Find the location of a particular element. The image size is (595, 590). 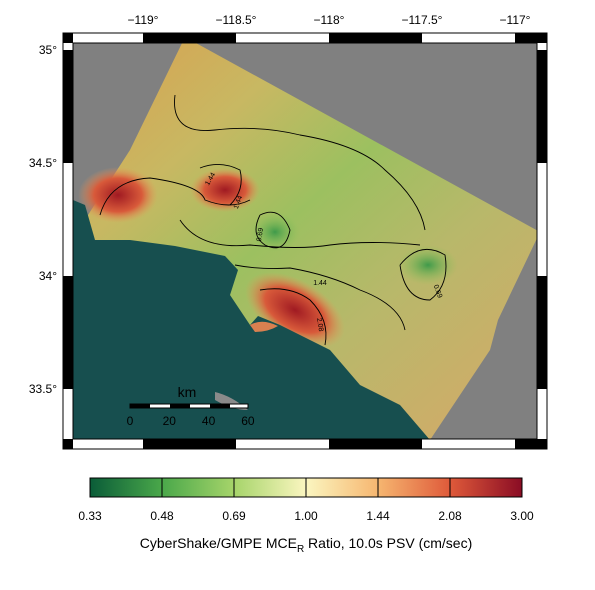

lat-tick-label: 35° is located at coordinates (48, 50).